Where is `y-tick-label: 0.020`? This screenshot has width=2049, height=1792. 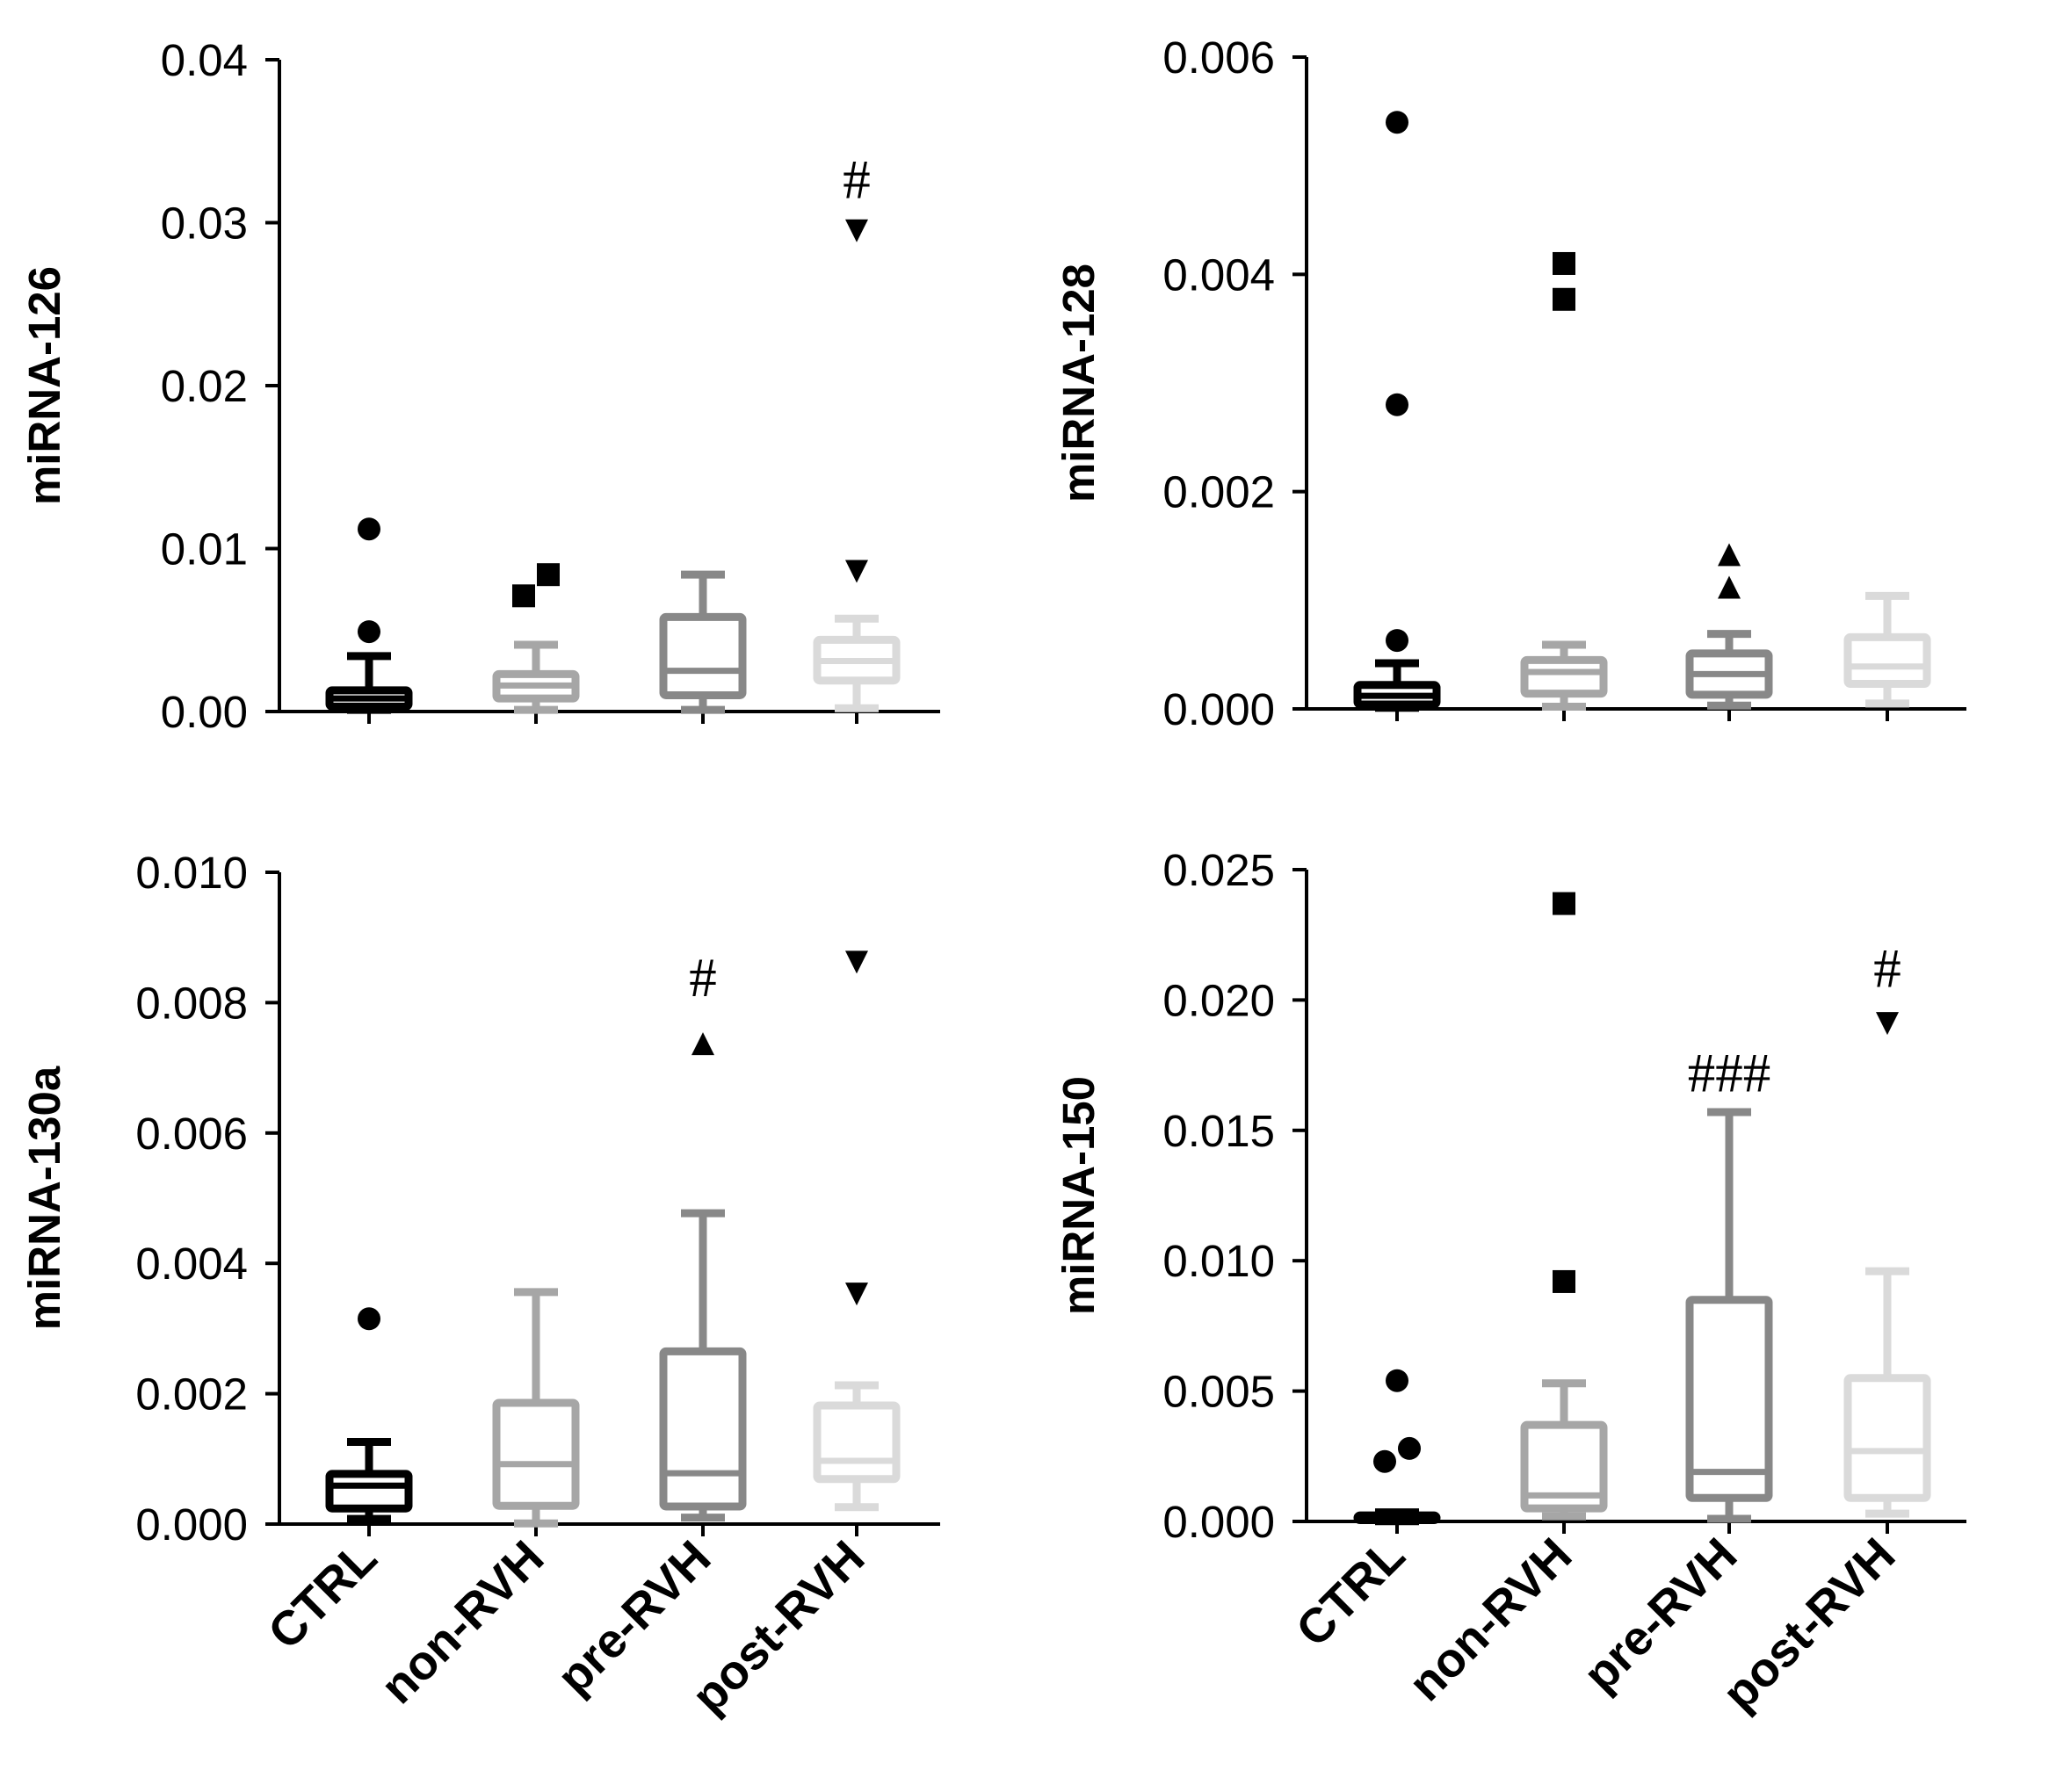 y-tick-label: 0.020 is located at coordinates (1218, 1000).